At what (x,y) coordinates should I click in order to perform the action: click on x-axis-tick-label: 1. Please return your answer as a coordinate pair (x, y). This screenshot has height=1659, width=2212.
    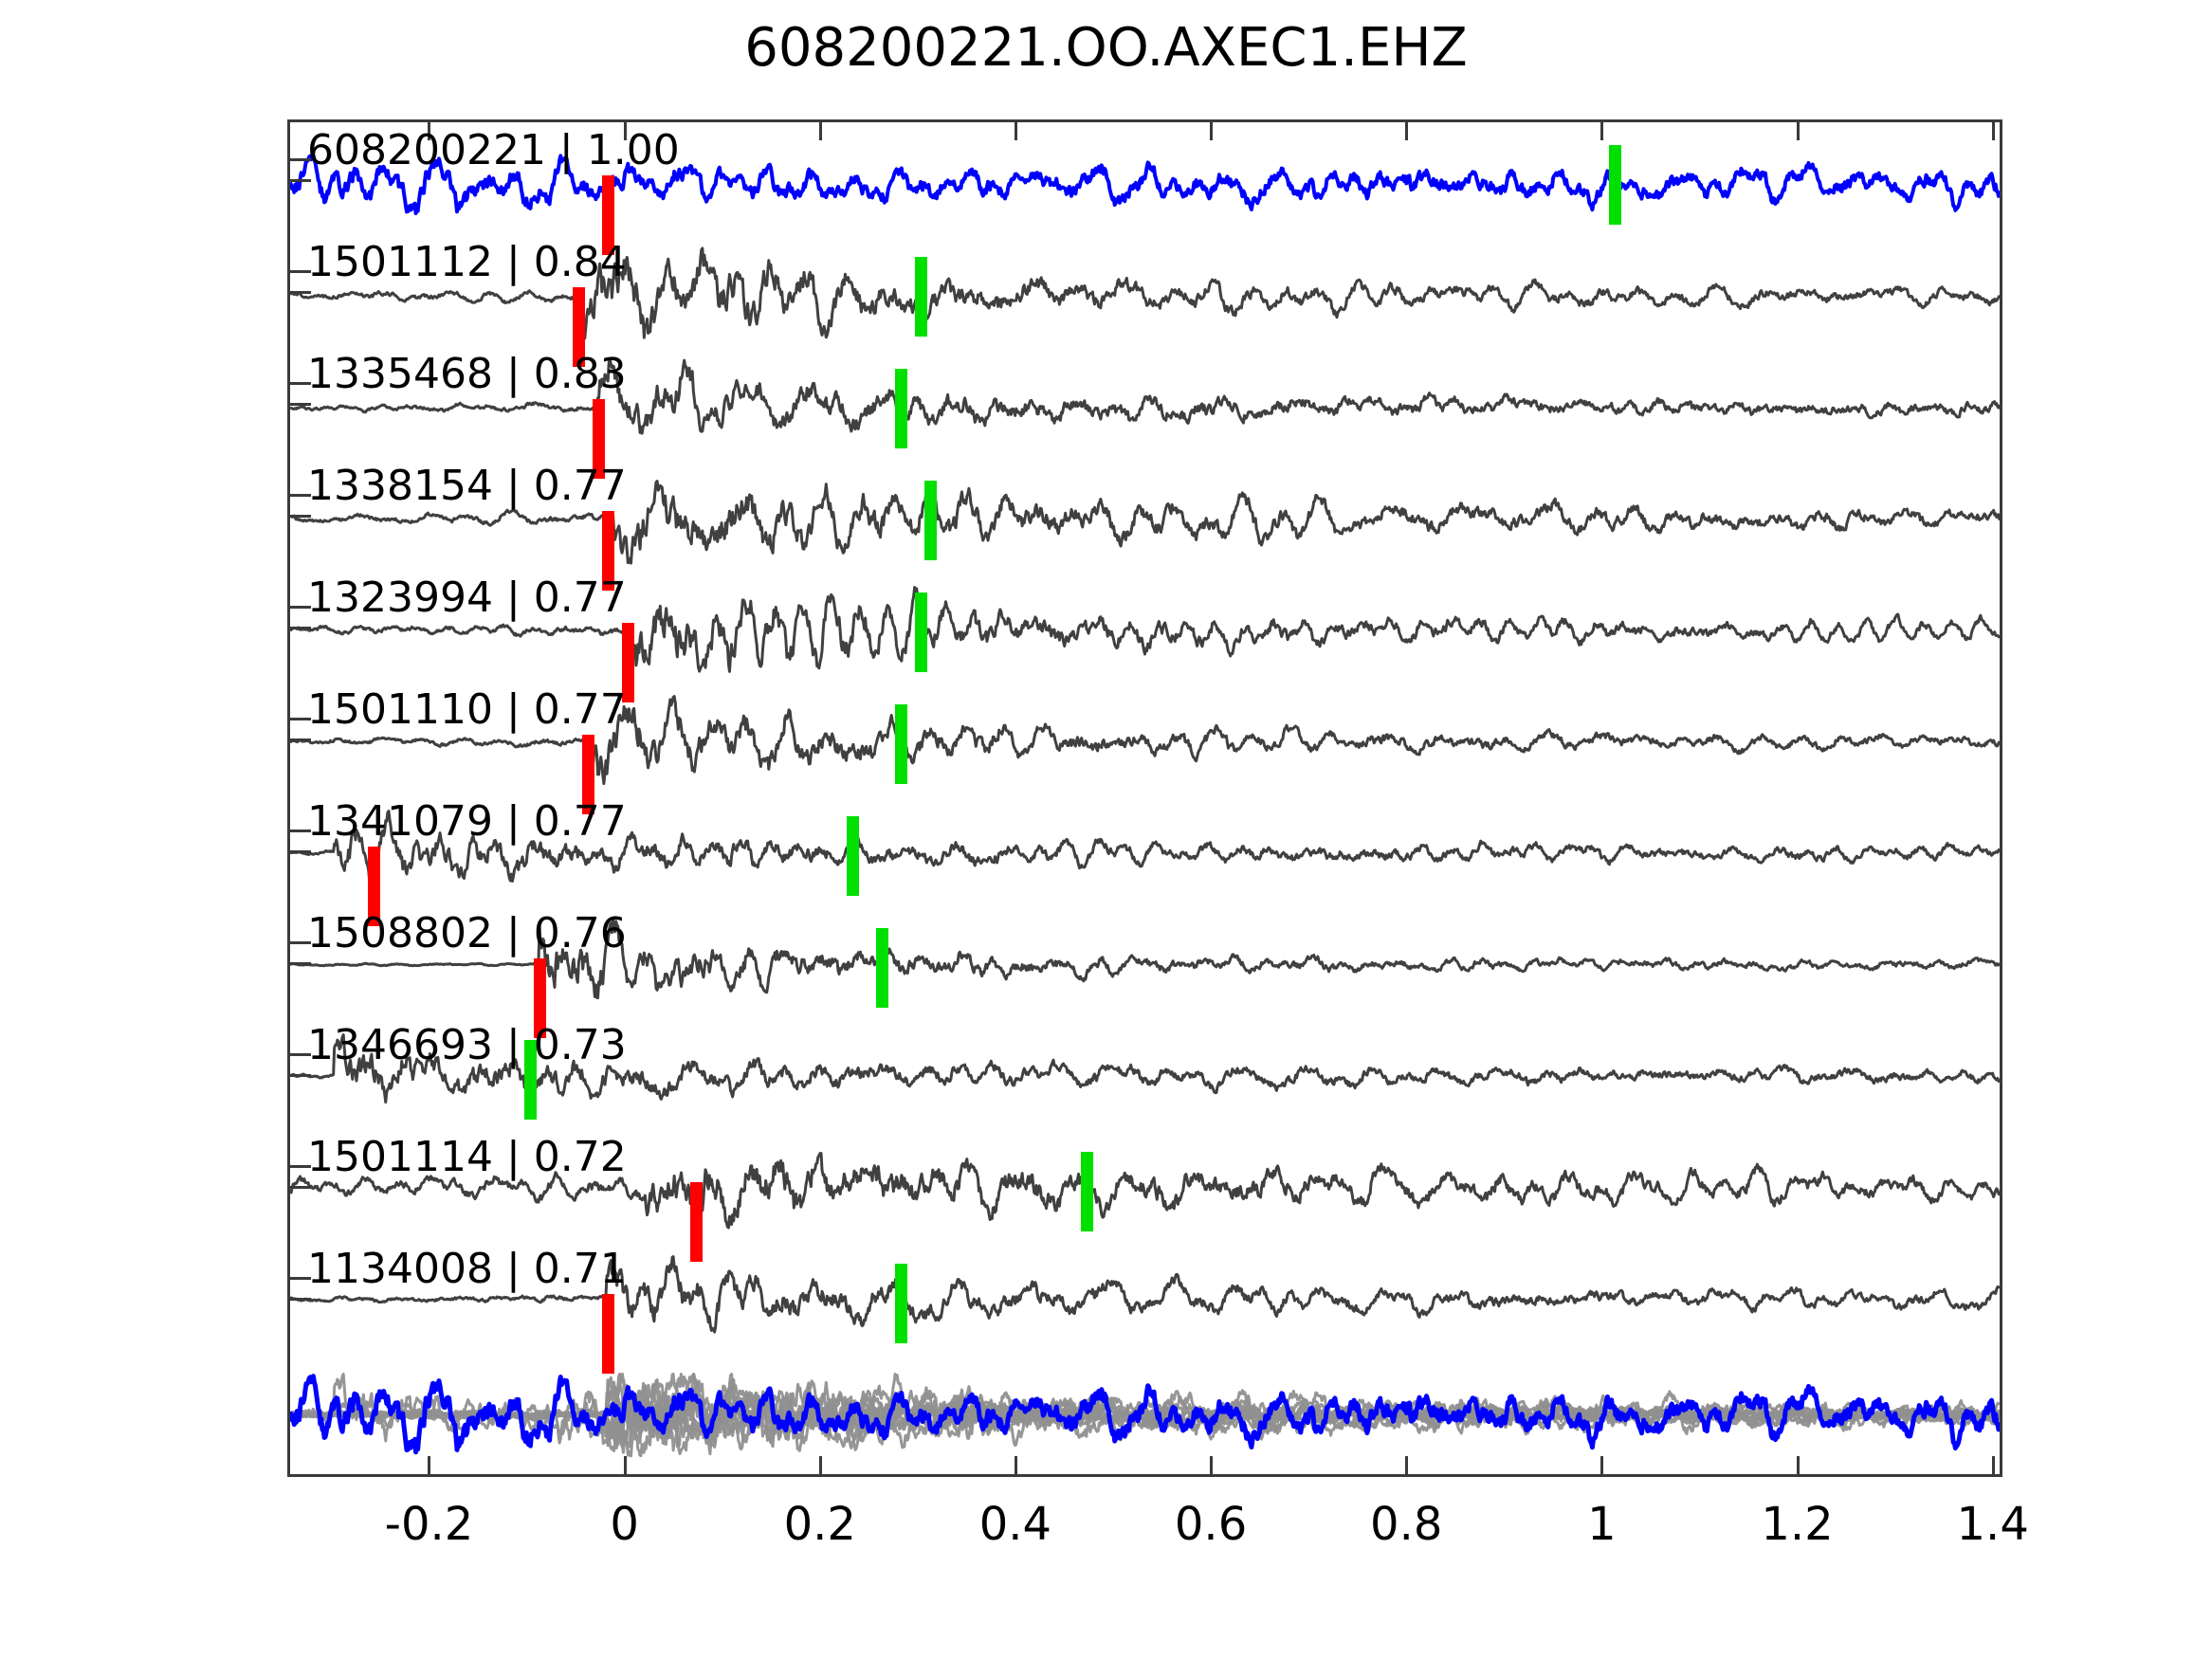
    Looking at the image, I should click on (1602, 1524).